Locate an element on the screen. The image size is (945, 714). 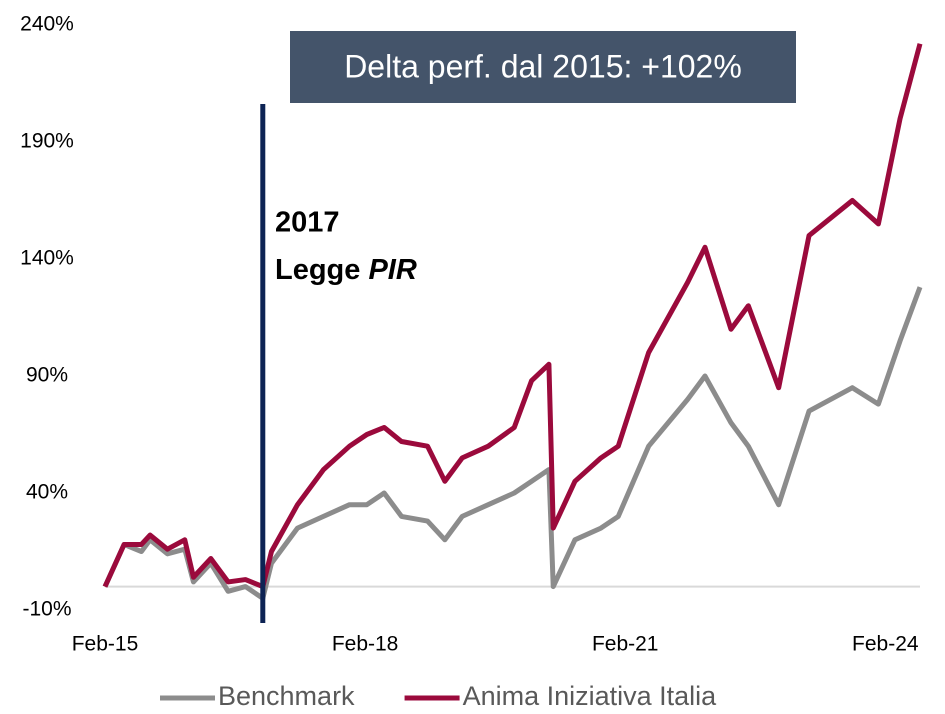
legend-label: Benchmark is located at coordinates (286, 696).